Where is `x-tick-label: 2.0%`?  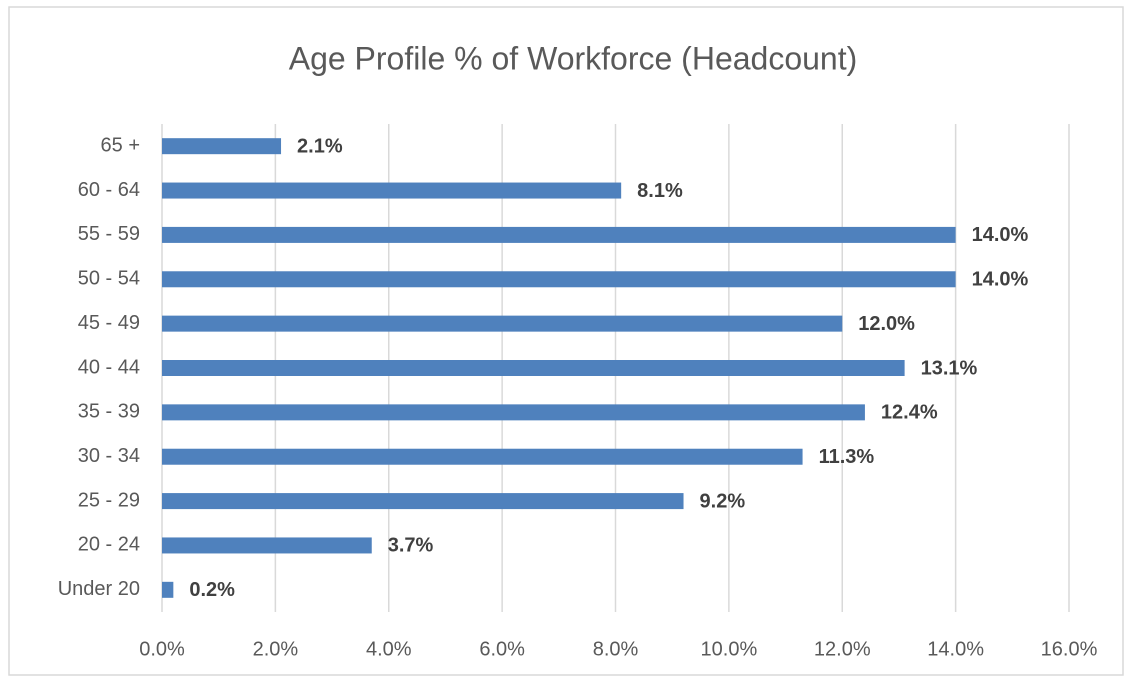
x-tick-label: 2.0% is located at coordinates (276, 649).